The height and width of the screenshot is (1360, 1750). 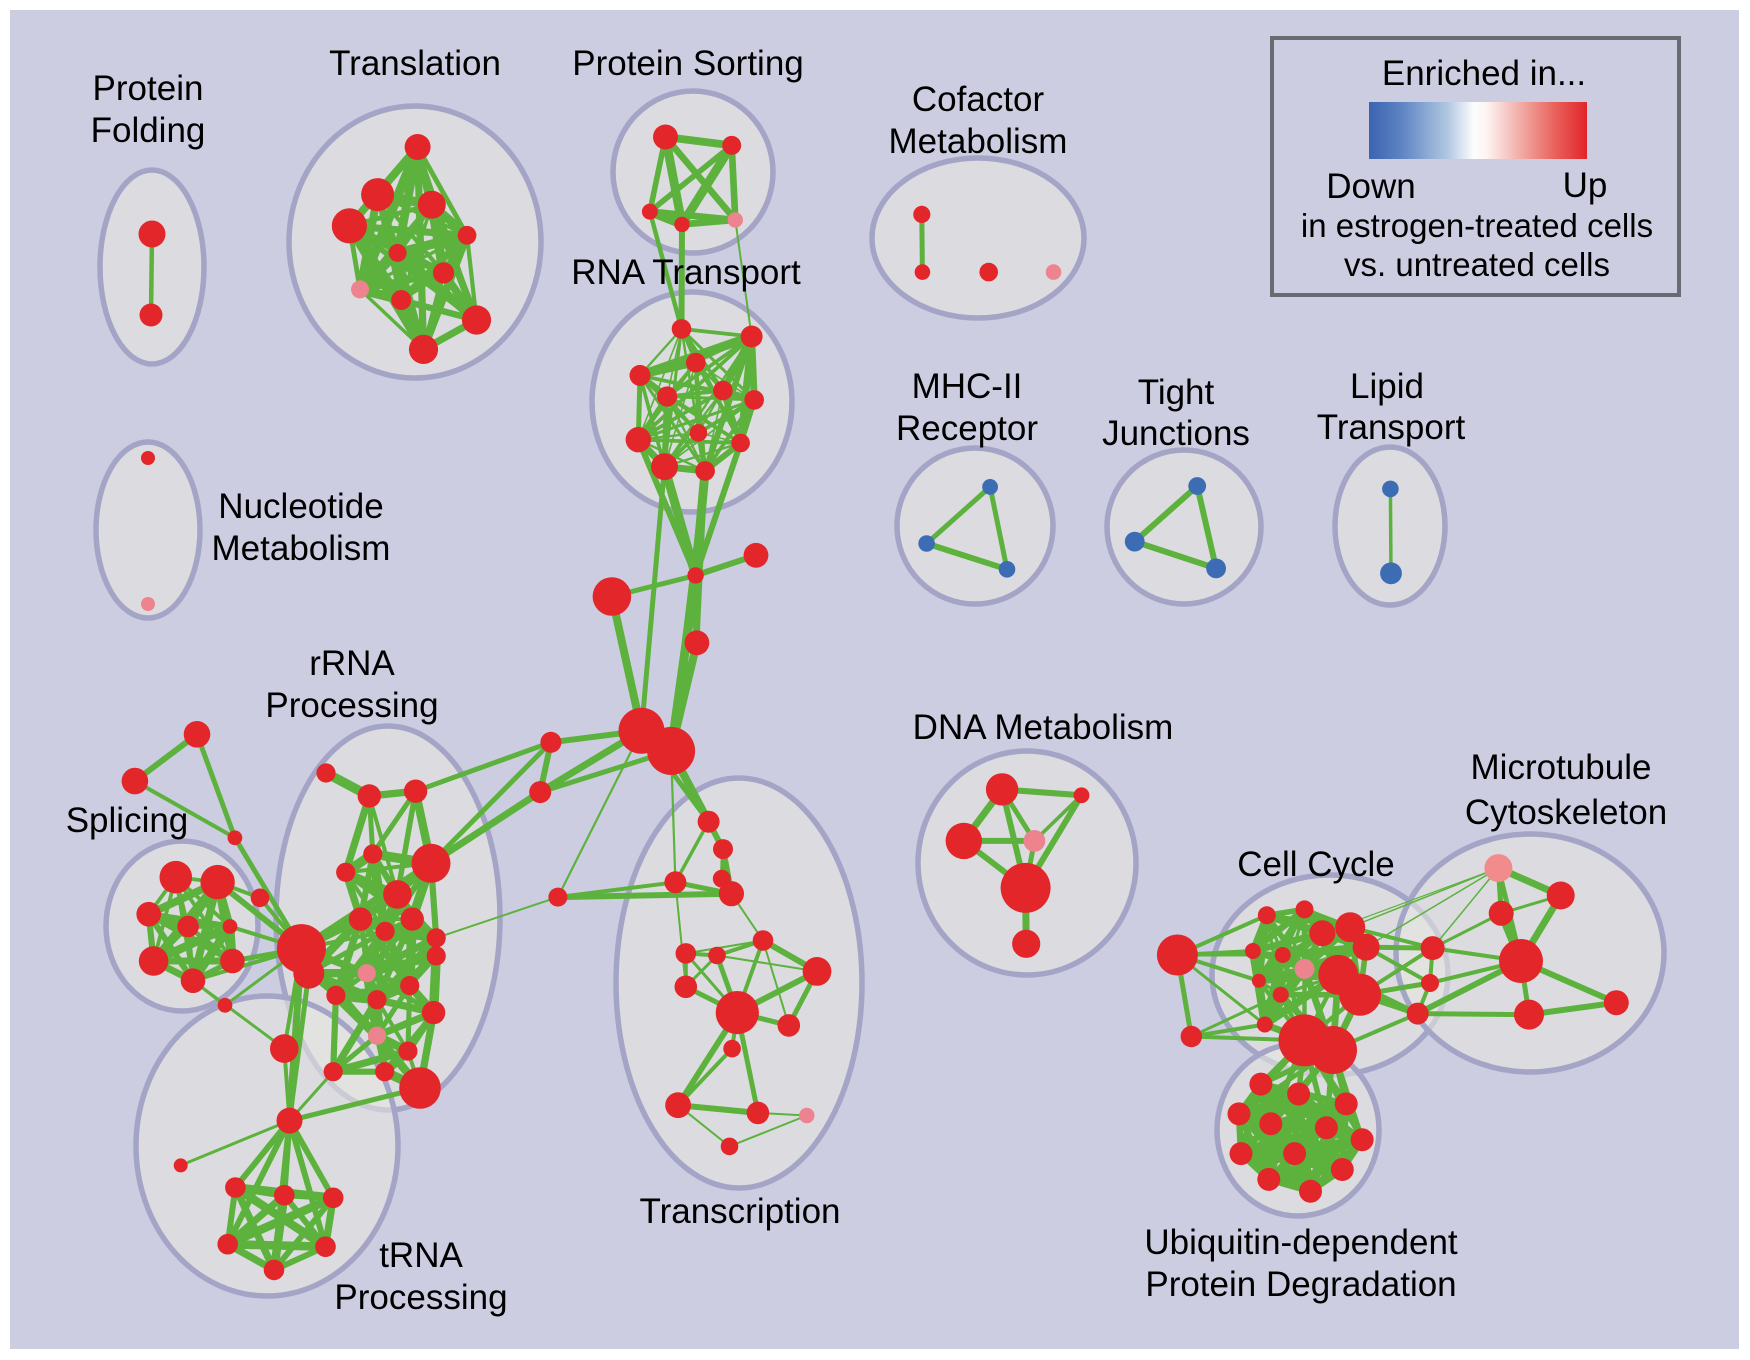 What do you see at coordinates (1561, 767) in the screenshot?
I see `svg-text: Microtubule` at bounding box center [1561, 767].